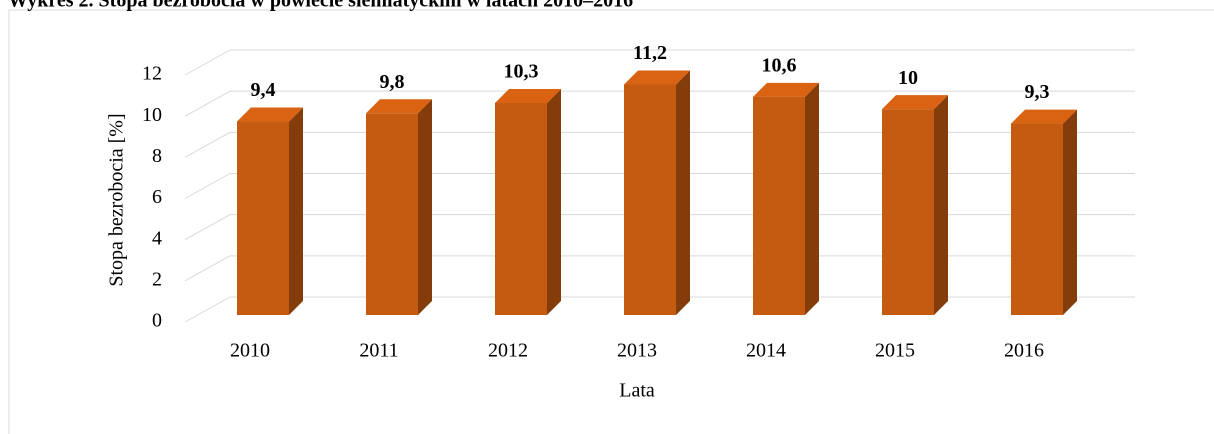 This screenshot has height=434, width=1214. I want to click on y-axis-label: Stopa bezrobocia [%], so click(117, 199).